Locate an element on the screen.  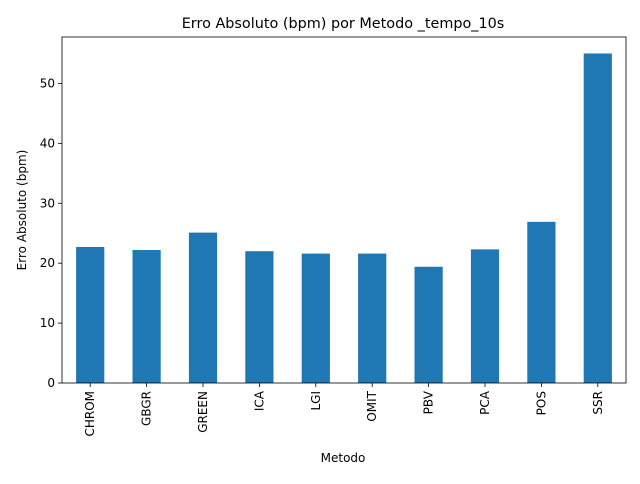
x-axis-label: Metodo is located at coordinates (343, 458).